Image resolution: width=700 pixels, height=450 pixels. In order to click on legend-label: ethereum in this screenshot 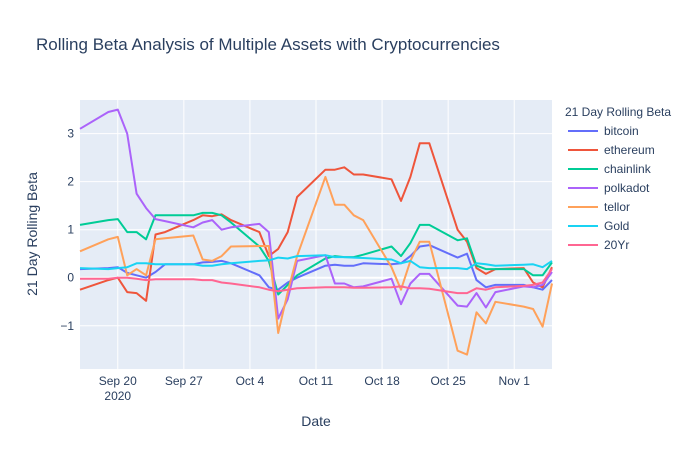, I will do `click(629, 150)`.